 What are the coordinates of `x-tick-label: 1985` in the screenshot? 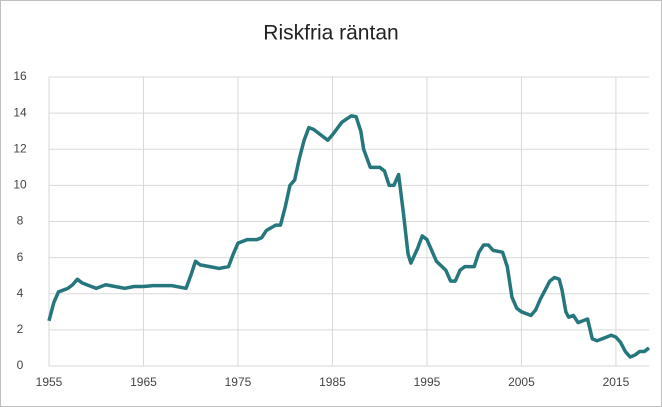 It's located at (332, 382).